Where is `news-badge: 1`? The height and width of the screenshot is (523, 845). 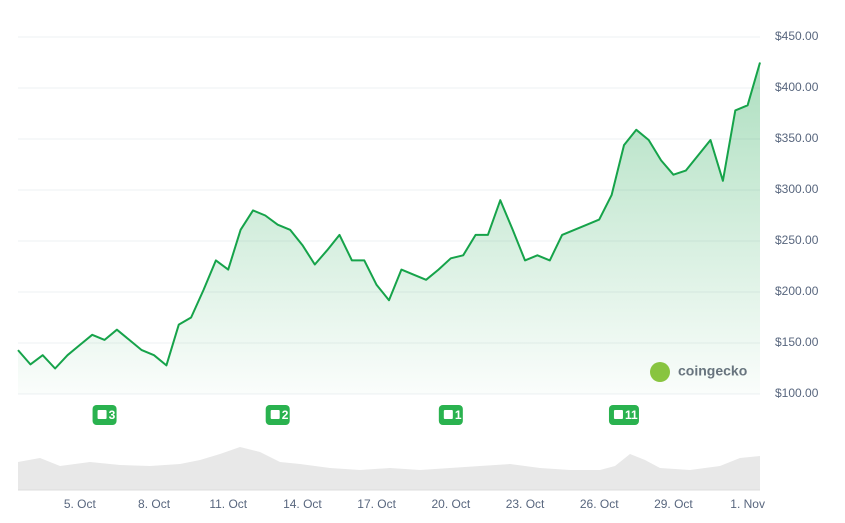
news-badge: 1 is located at coordinates (450, 415).